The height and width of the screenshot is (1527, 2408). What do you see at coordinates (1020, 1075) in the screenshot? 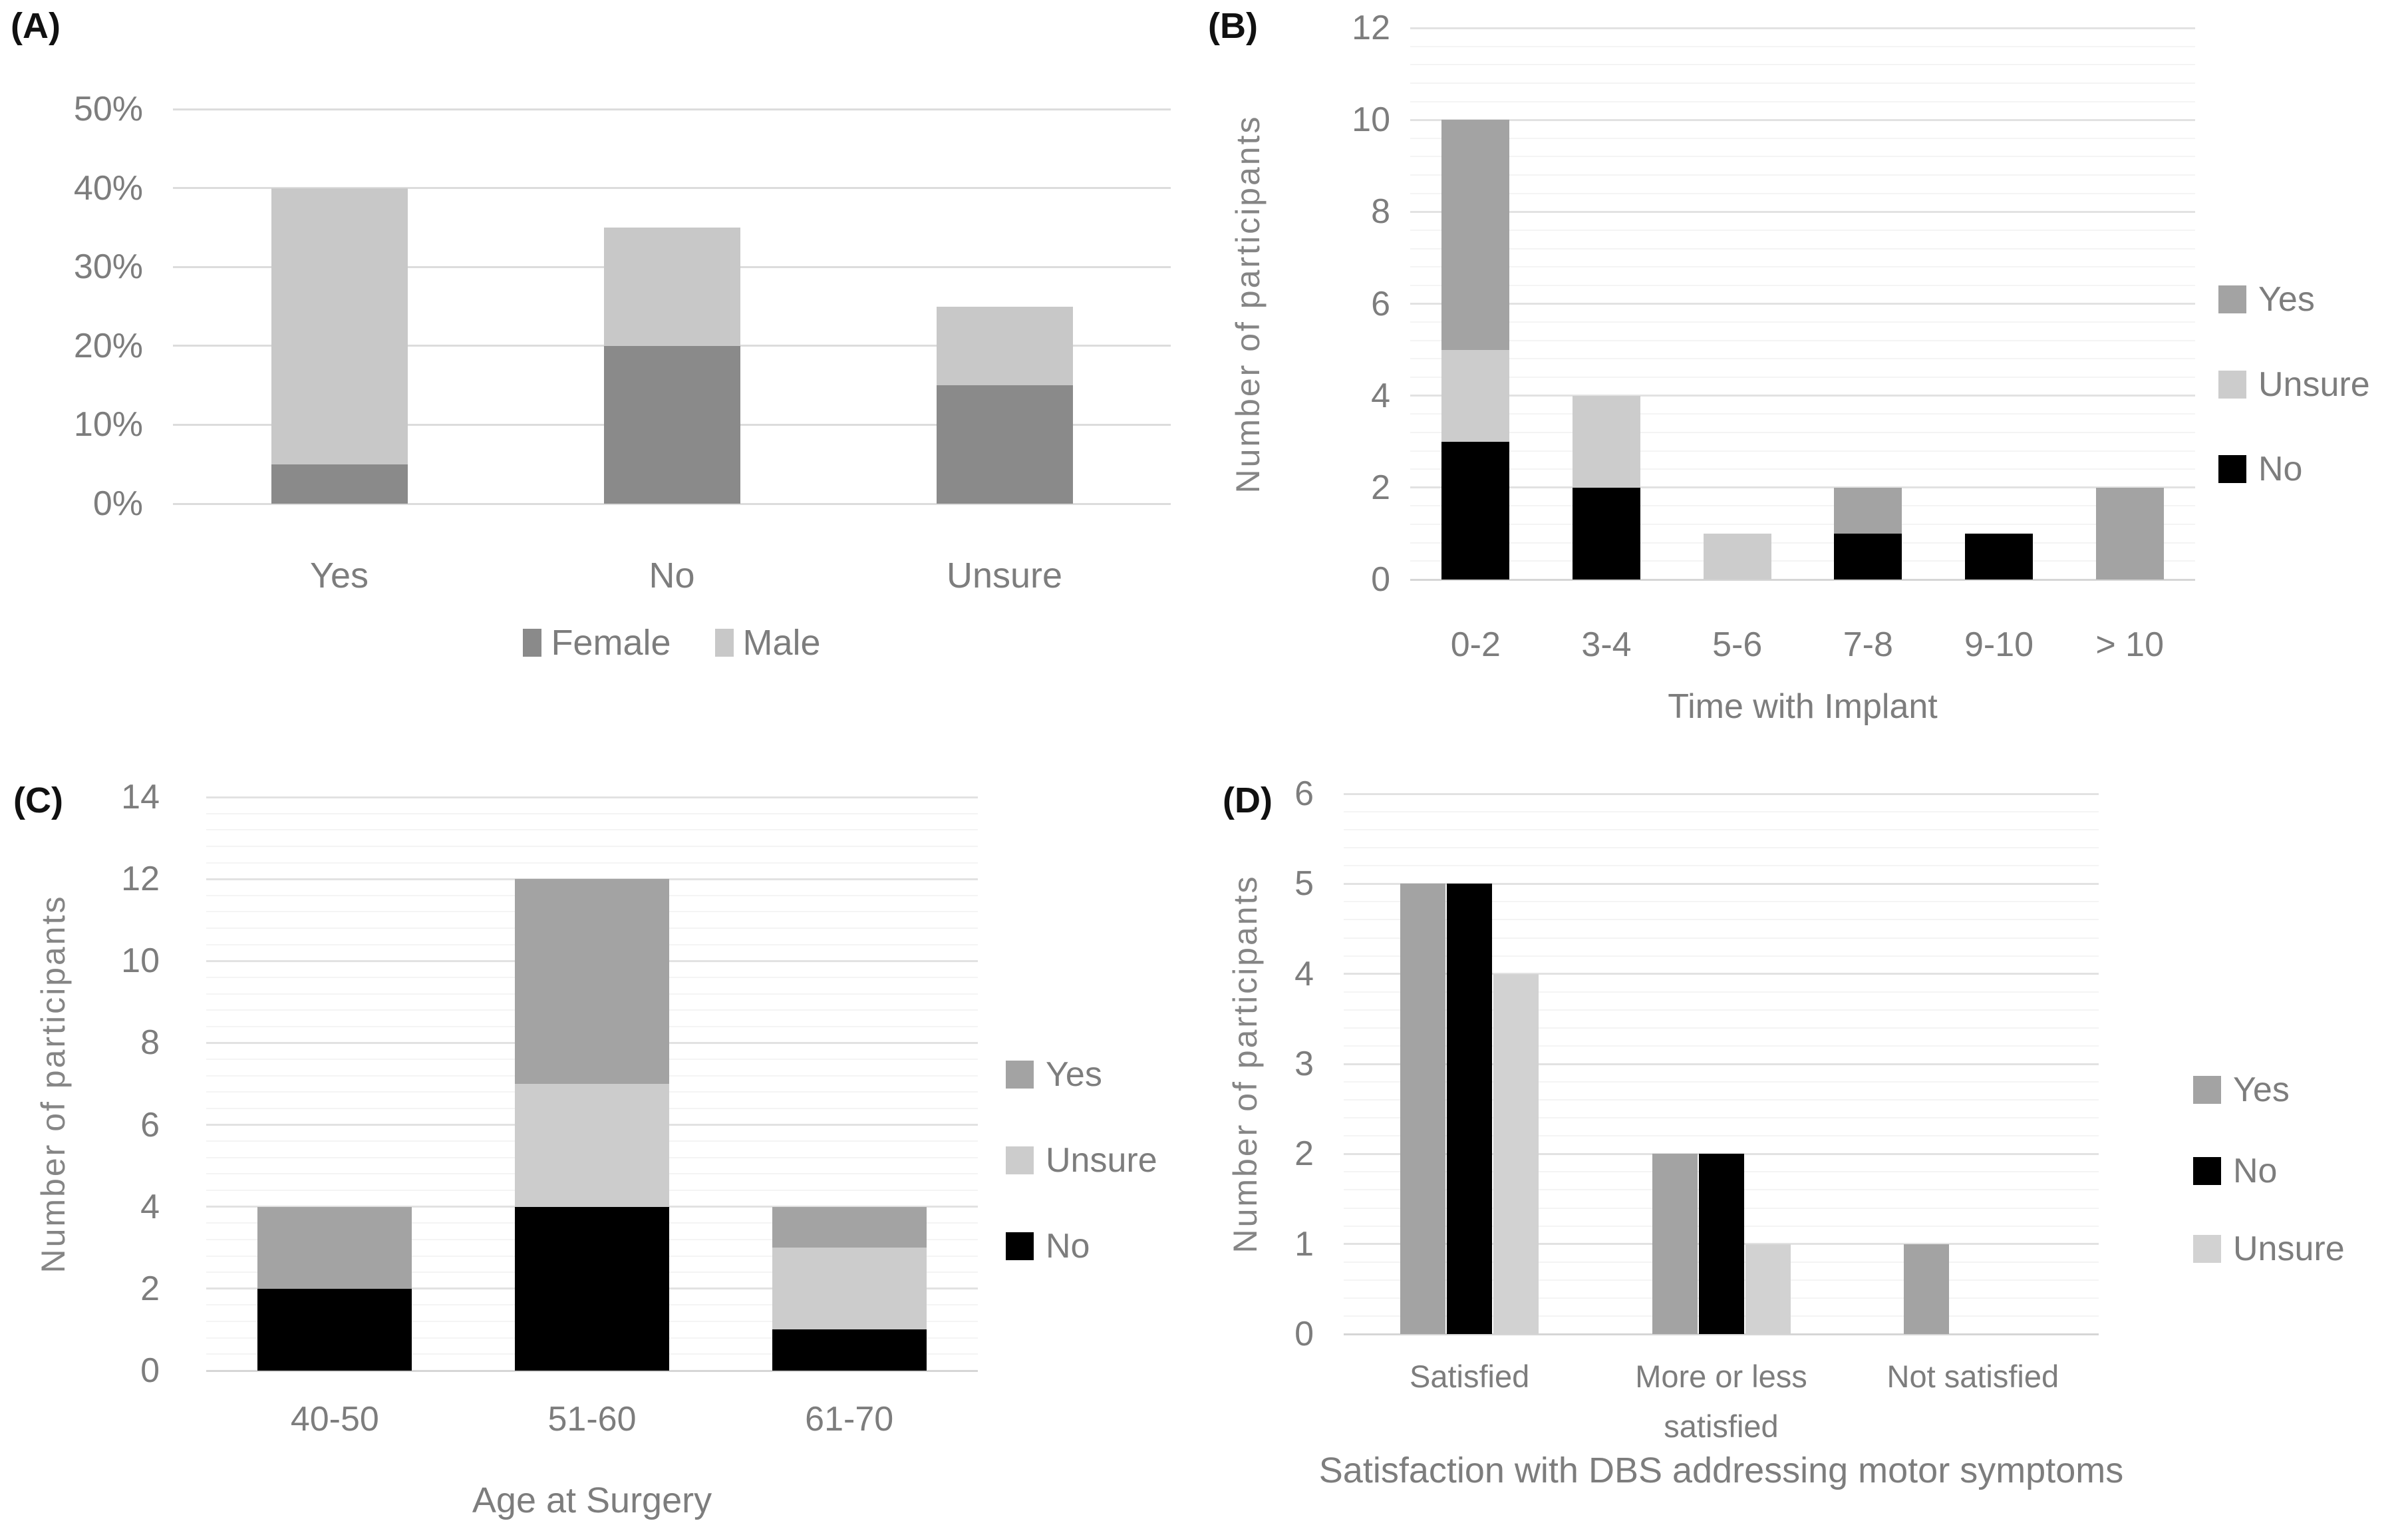
I see `legend-swatch-yes` at bounding box center [1020, 1075].